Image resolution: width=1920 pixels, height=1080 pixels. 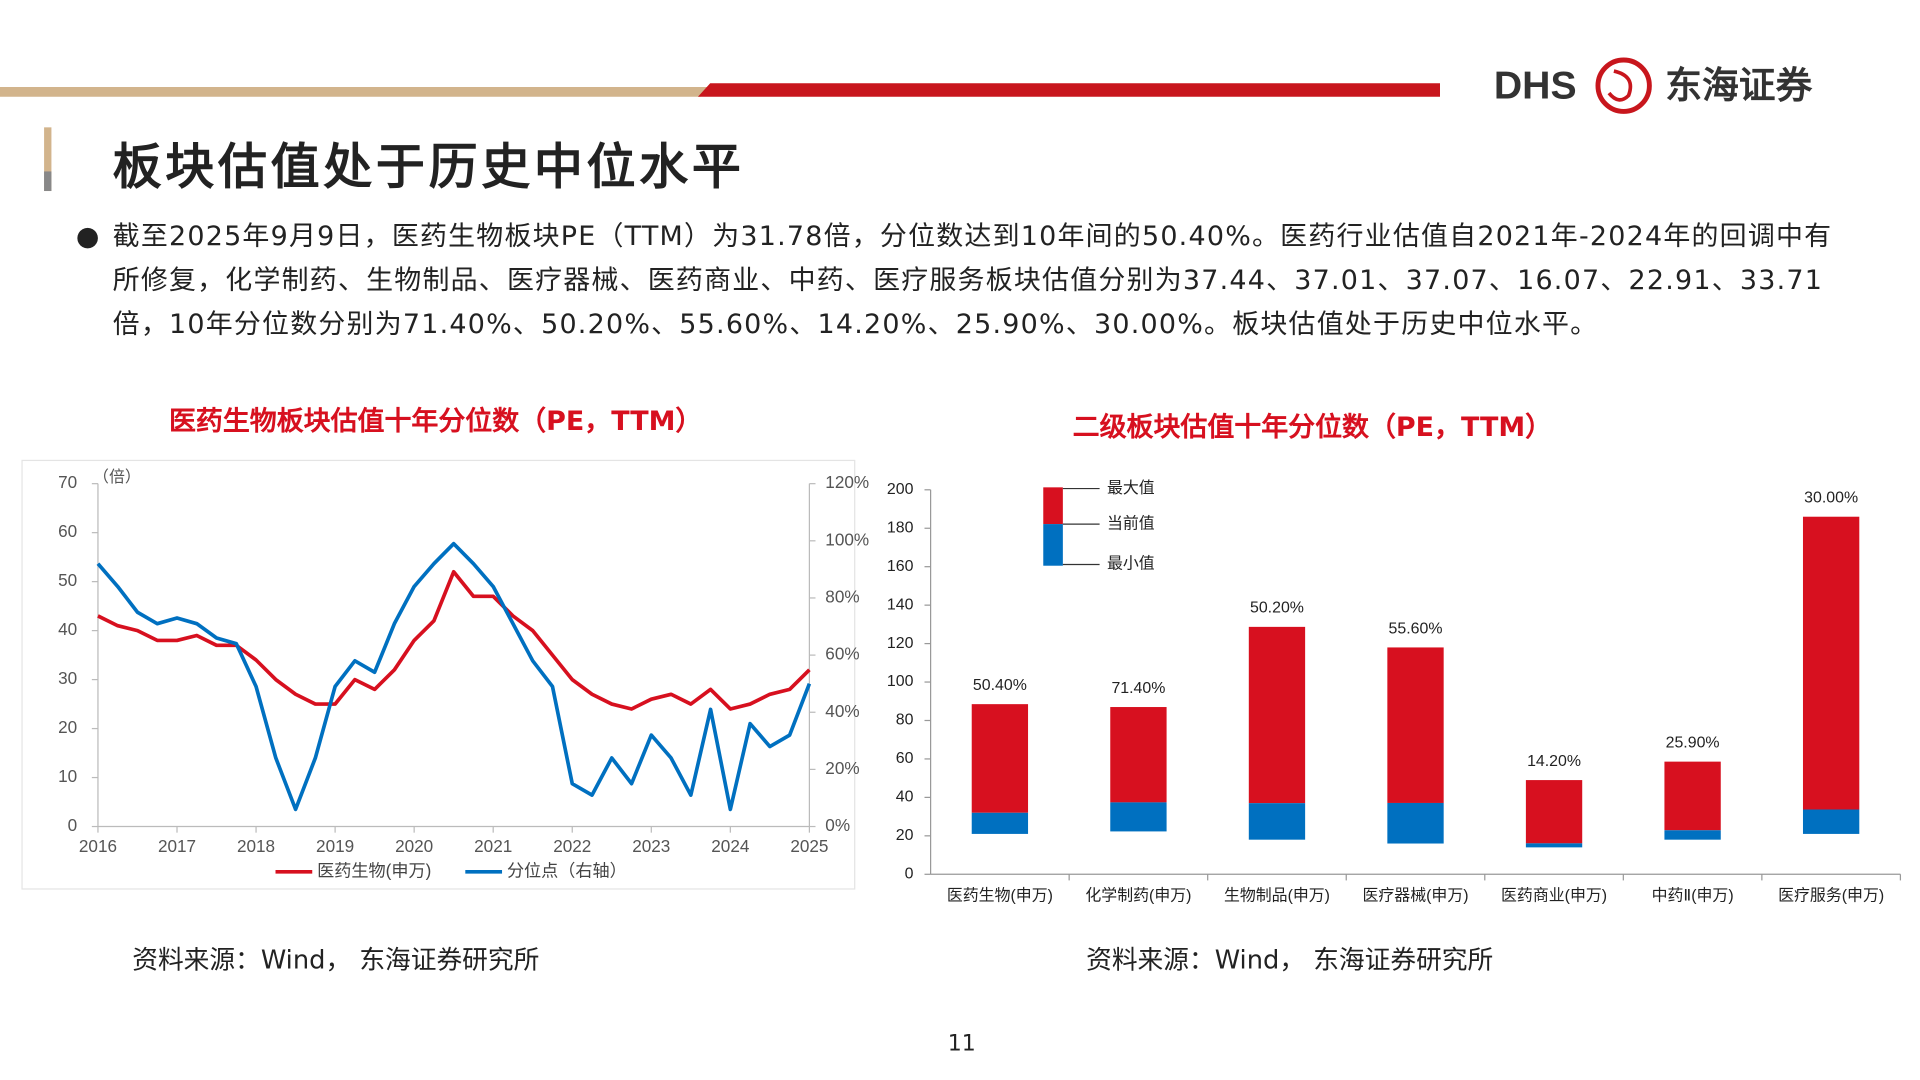 What do you see at coordinates (1831, 498) in the screenshot?
I see `data-label: 30.00%` at bounding box center [1831, 498].